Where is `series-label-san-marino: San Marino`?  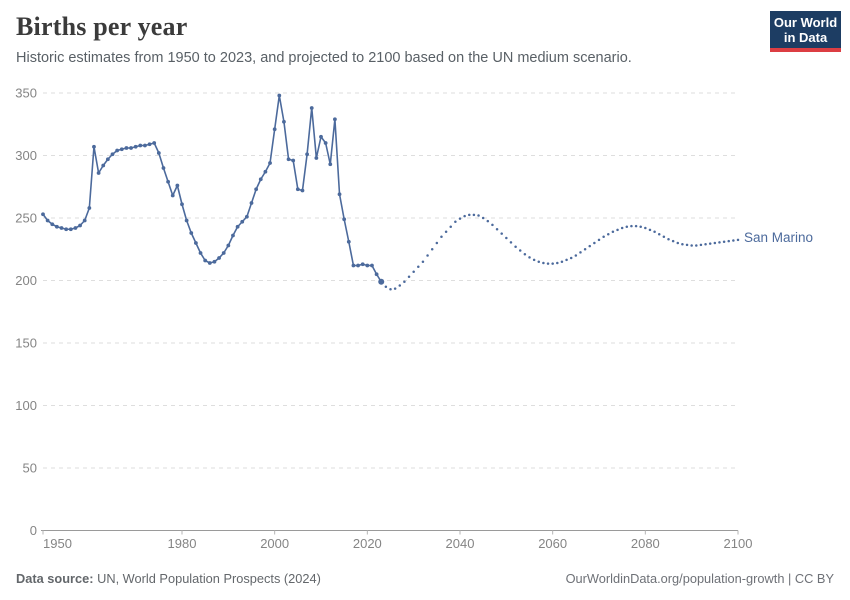
series-label-san-marino: San Marino is located at coordinates (779, 237).